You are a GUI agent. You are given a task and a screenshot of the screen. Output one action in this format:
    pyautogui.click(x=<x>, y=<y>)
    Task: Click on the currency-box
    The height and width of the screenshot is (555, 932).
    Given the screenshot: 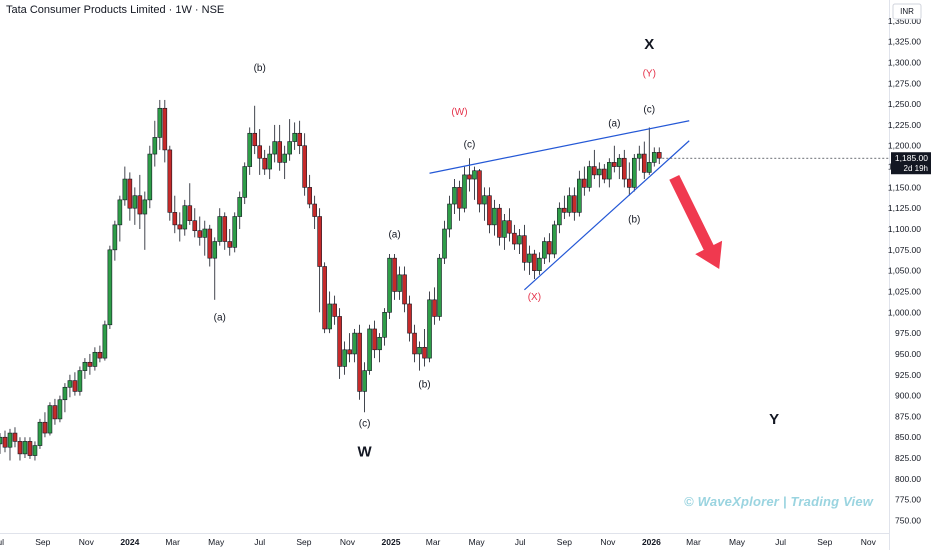 What is the action you would take?
    pyautogui.click(x=907, y=11)
    